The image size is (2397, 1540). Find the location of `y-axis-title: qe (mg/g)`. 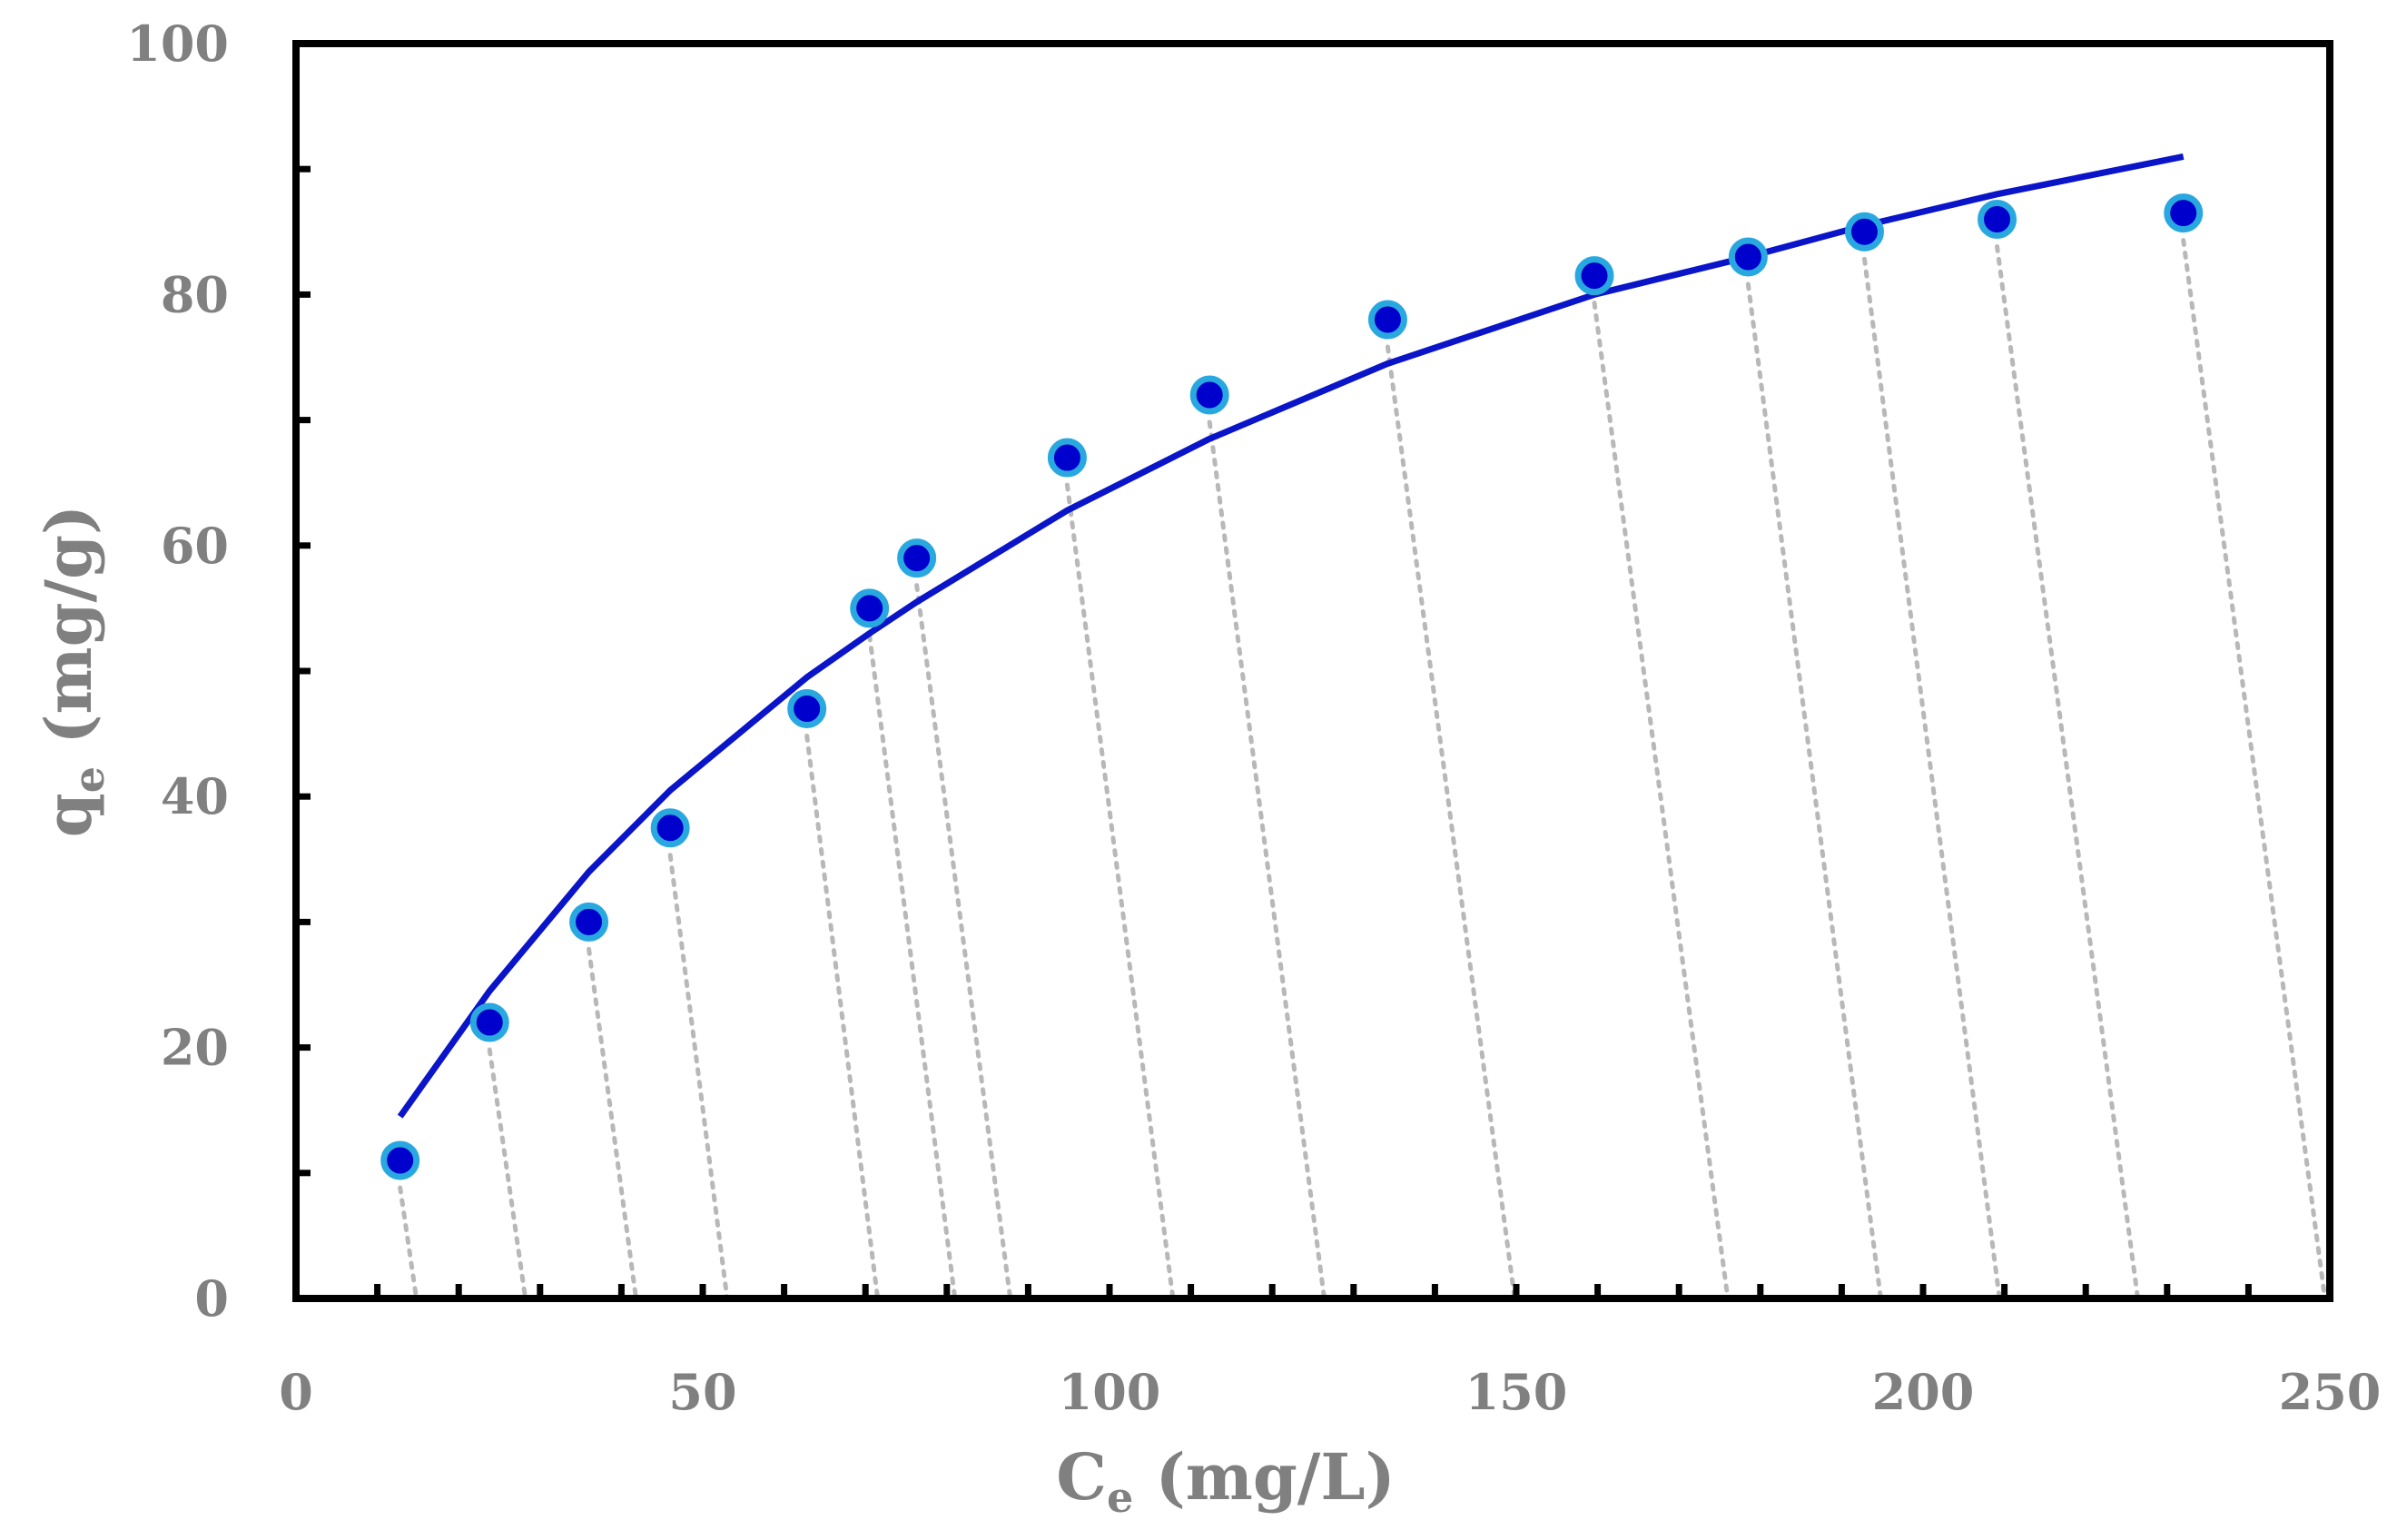

y-axis-title: qe (mg/g) is located at coordinates (72, 671).